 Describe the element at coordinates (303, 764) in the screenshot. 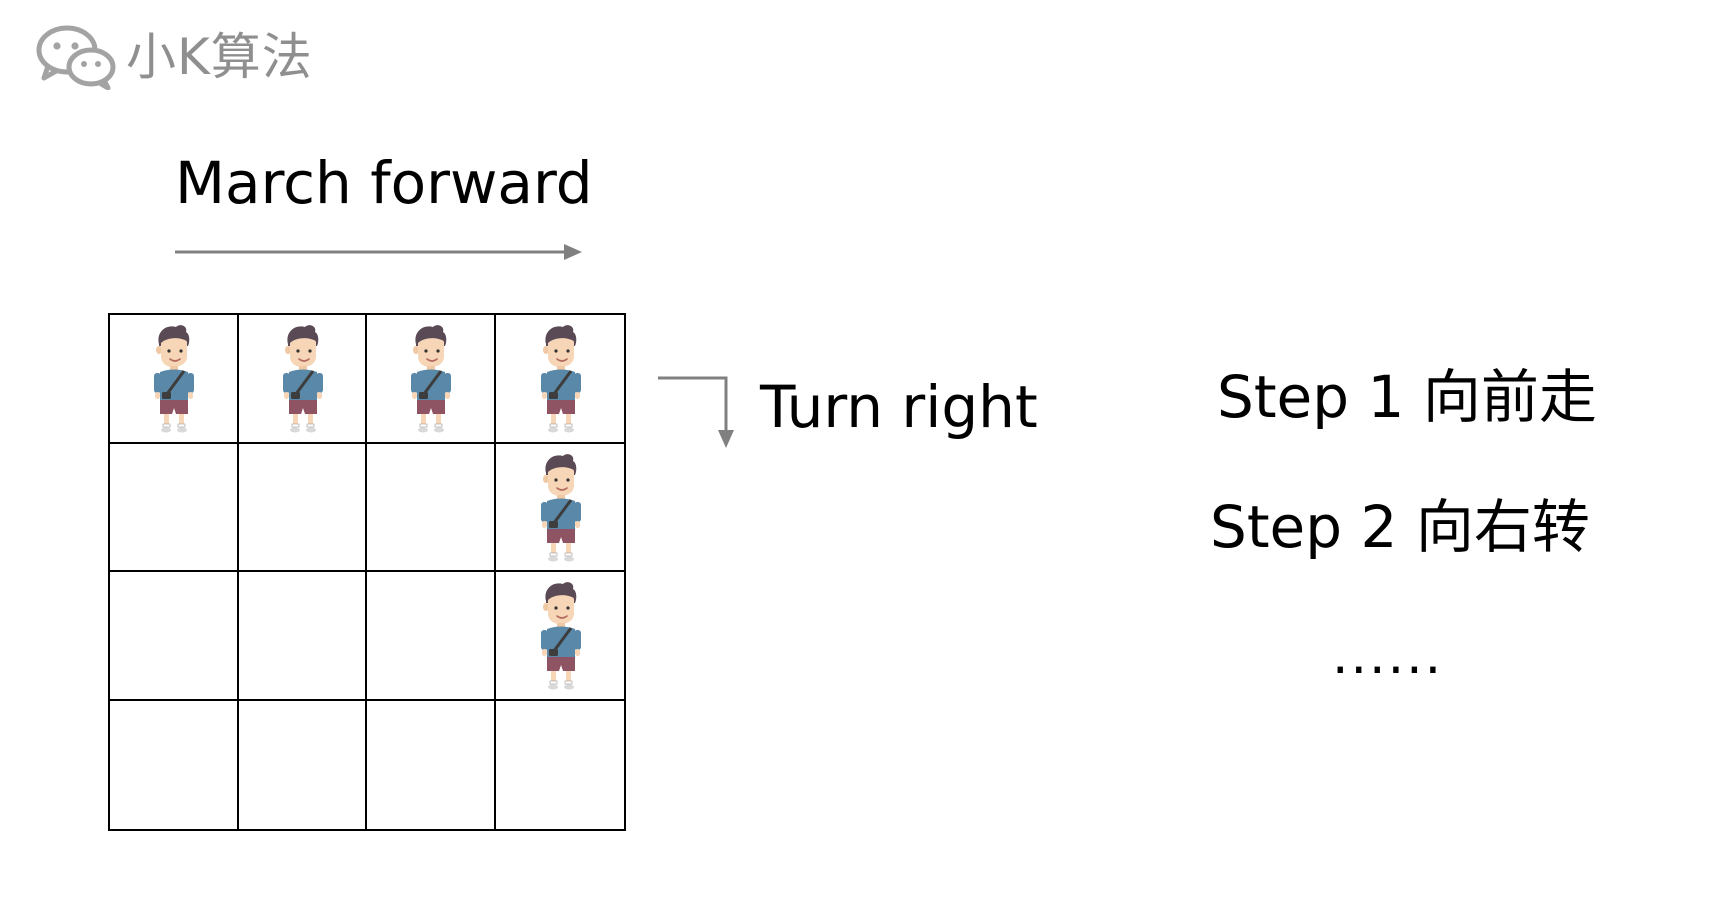

I see `grid-cell-r4-c2` at that location.